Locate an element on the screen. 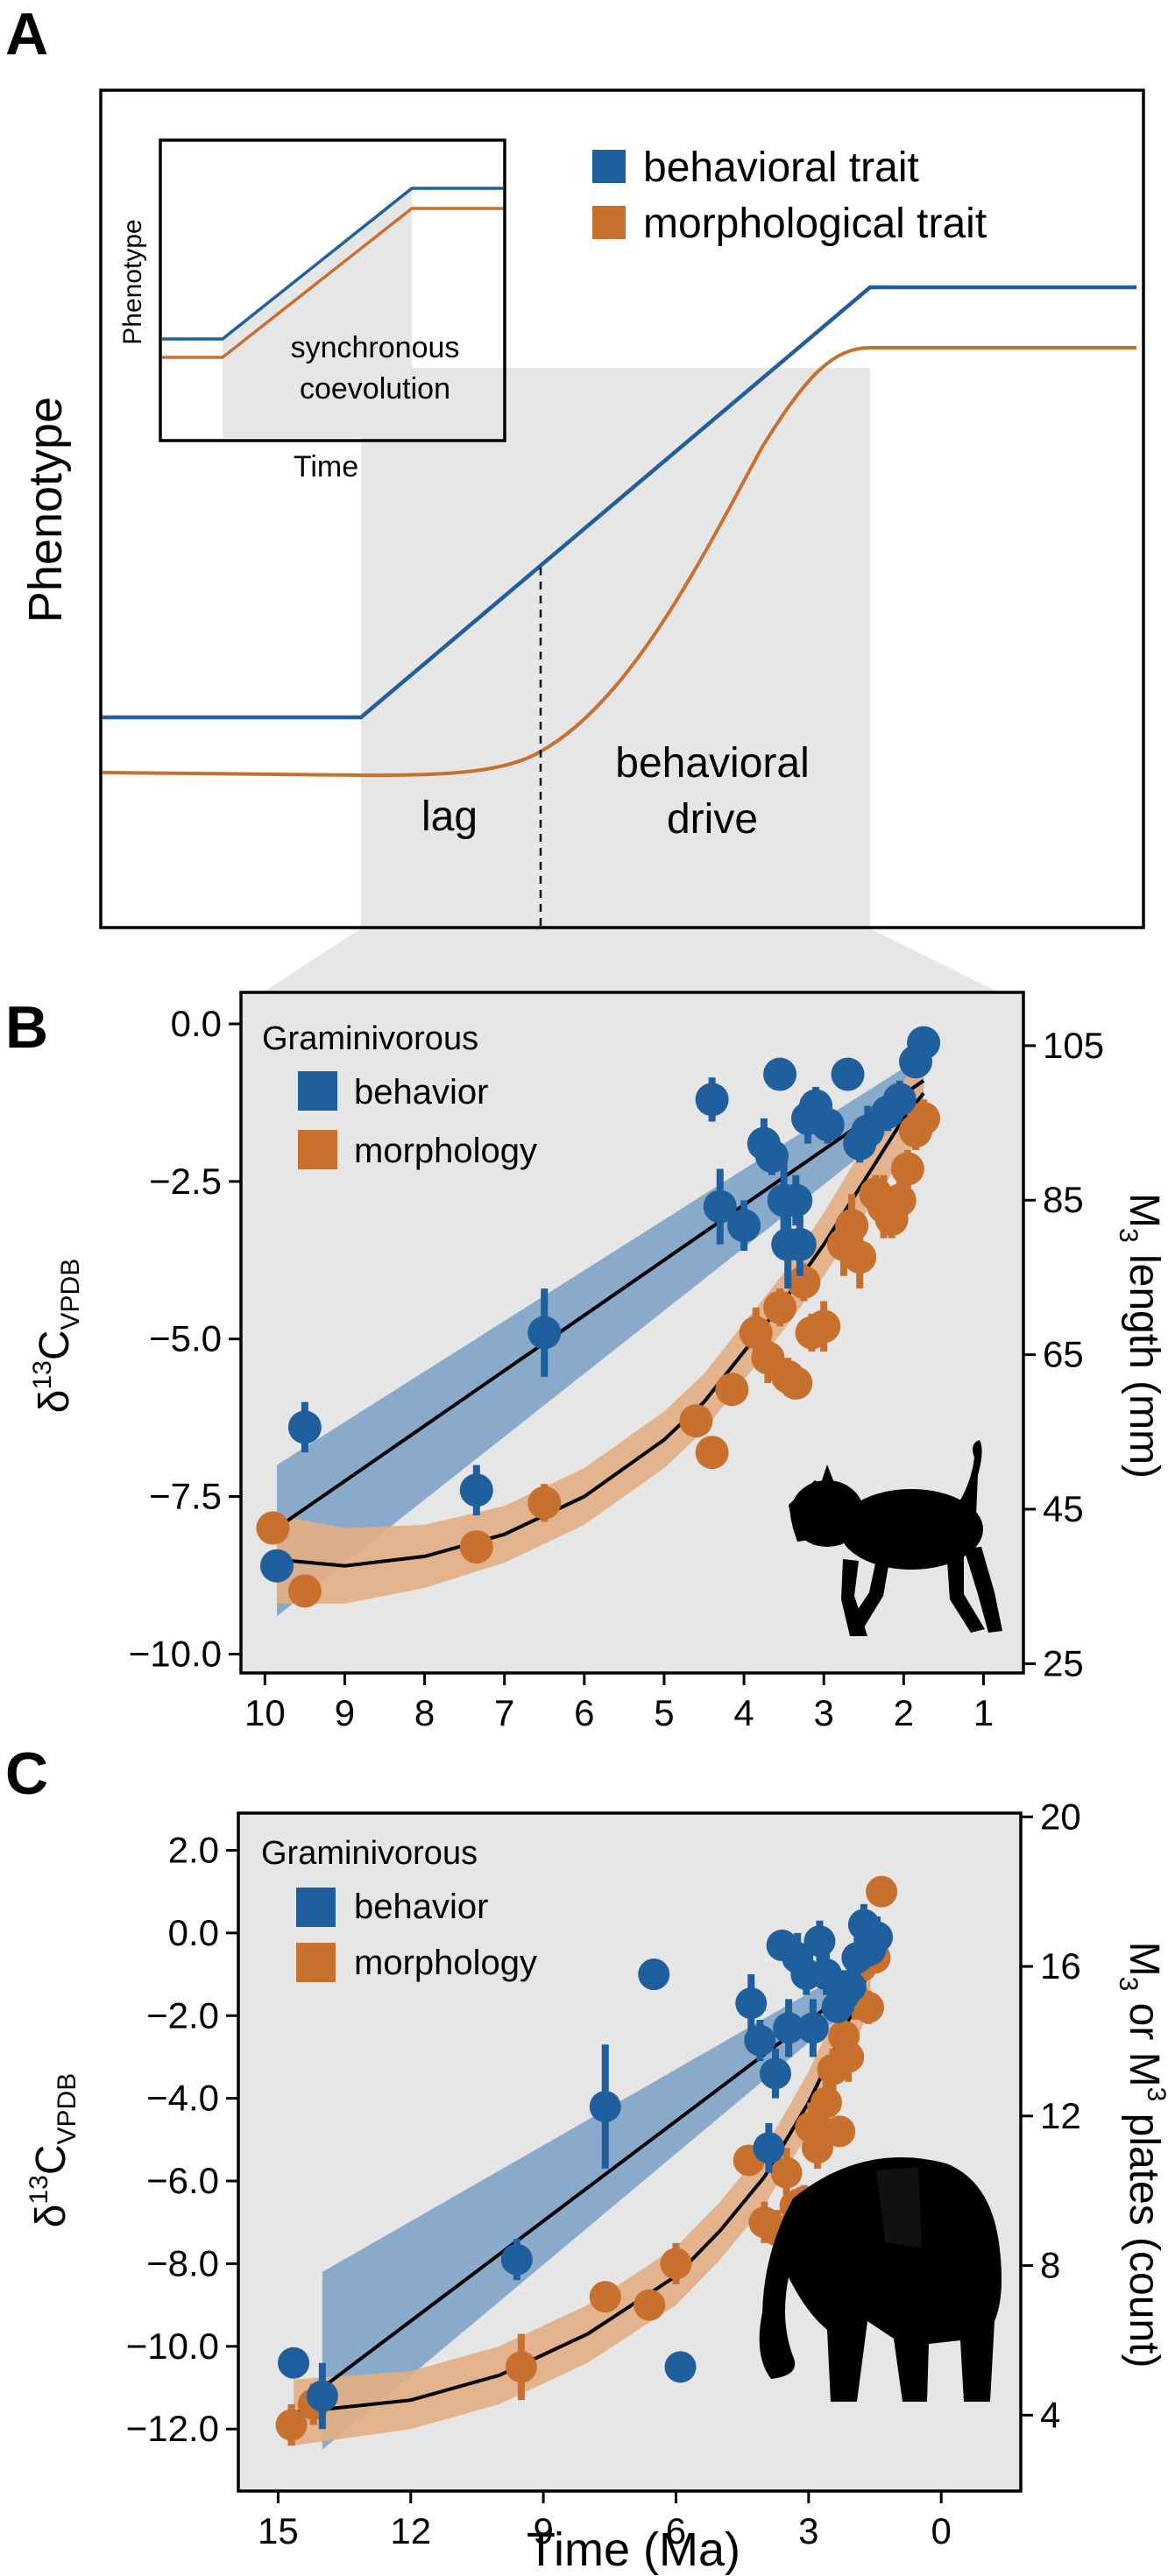 The image size is (1168, 2576). panel-b-xtick-label: 5 is located at coordinates (664, 1713).